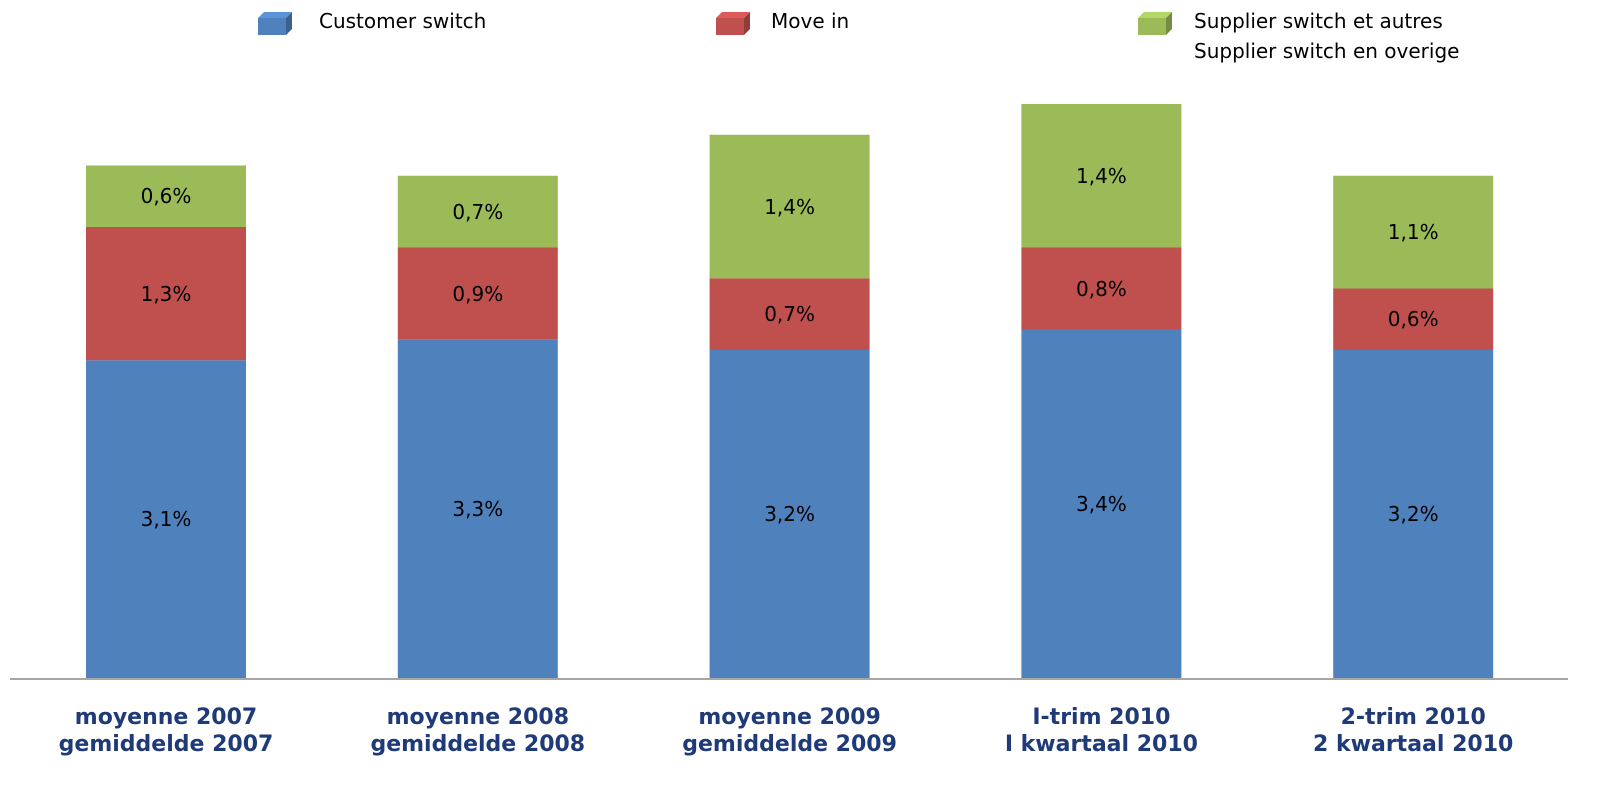 The height and width of the screenshot is (786, 1614). Describe the element at coordinates (810, 21) in the screenshot. I see `legend-label: Move in` at that location.